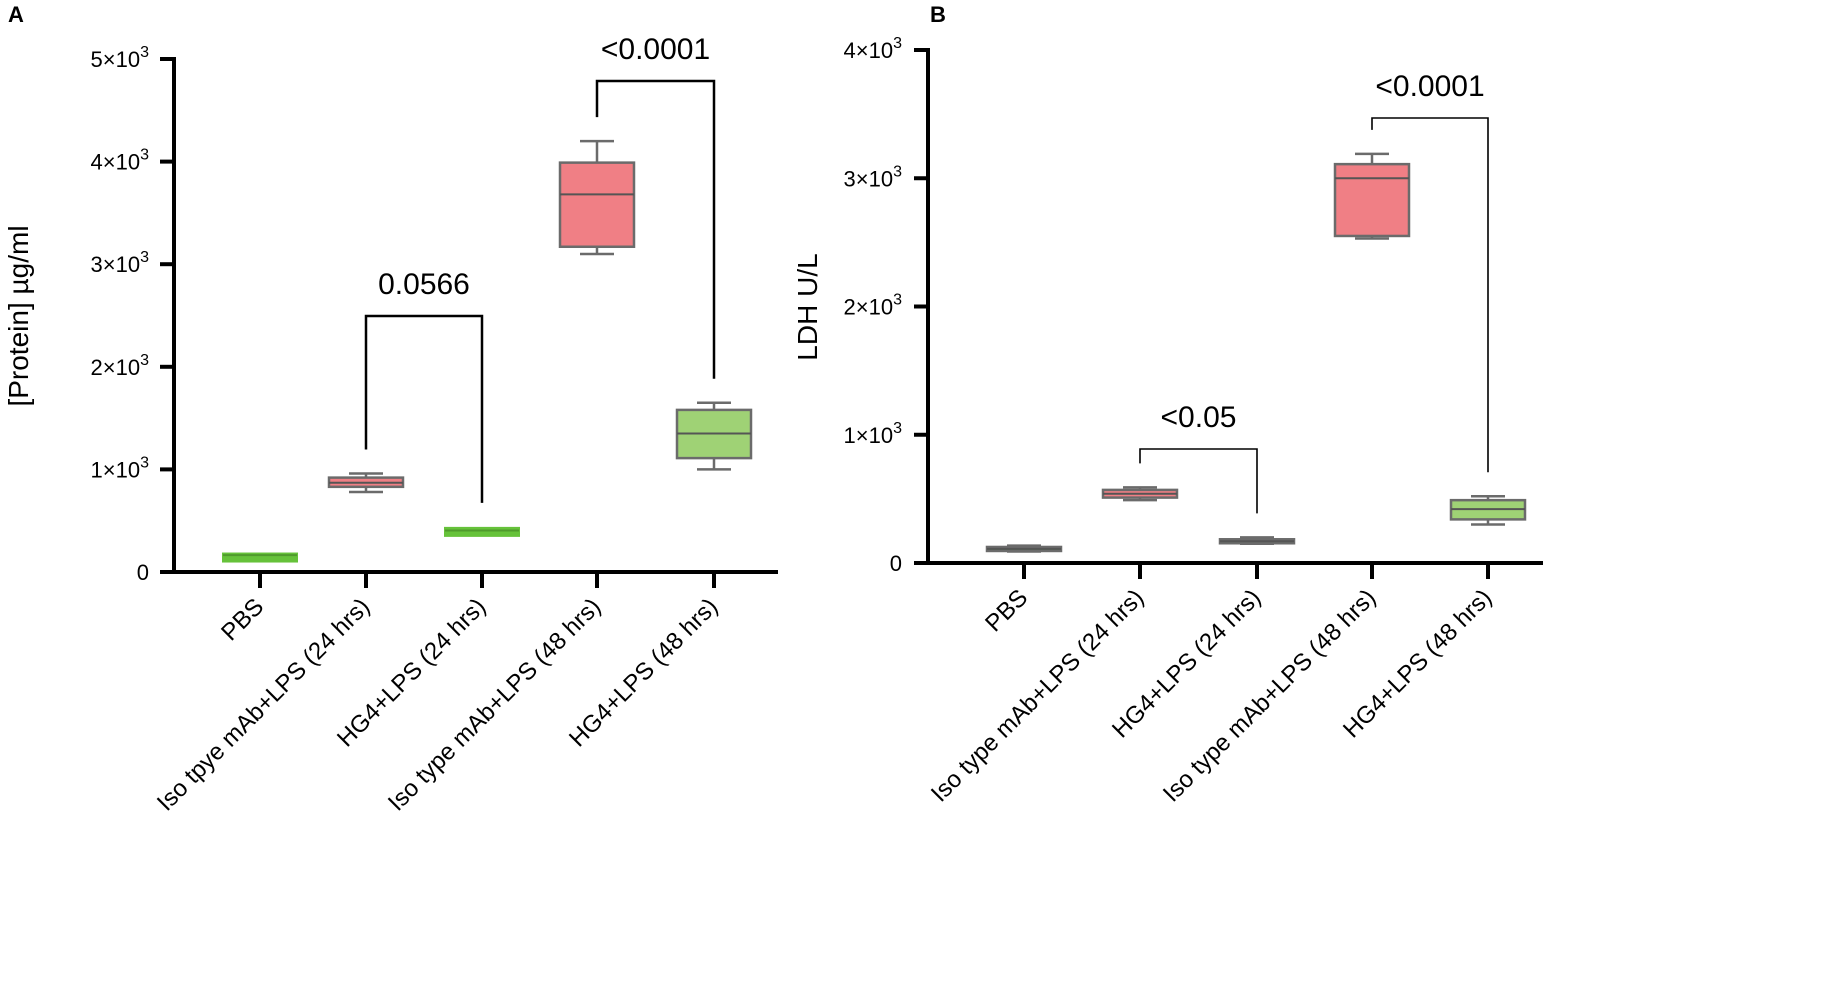 Image resolution: width=1843 pixels, height=1006 pixels. I want to click on significance-bracket-1: 0.0566, so click(424, 385).